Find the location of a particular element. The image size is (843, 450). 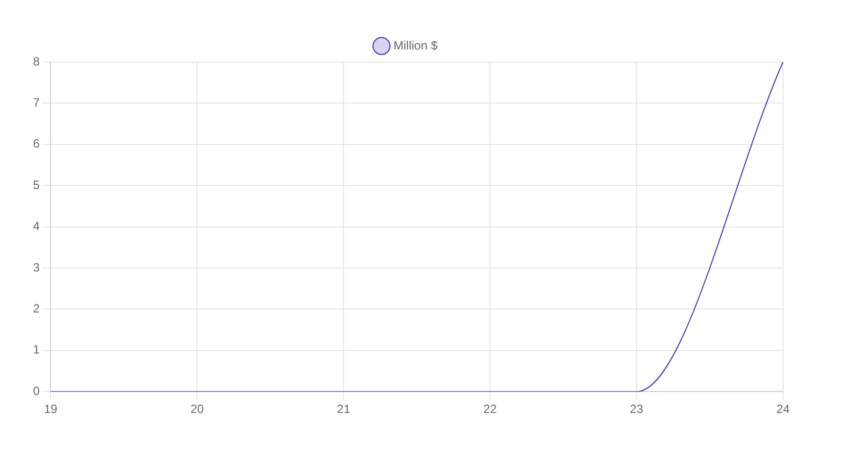

x-tick-label: 23 is located at coordinates (637, 409).